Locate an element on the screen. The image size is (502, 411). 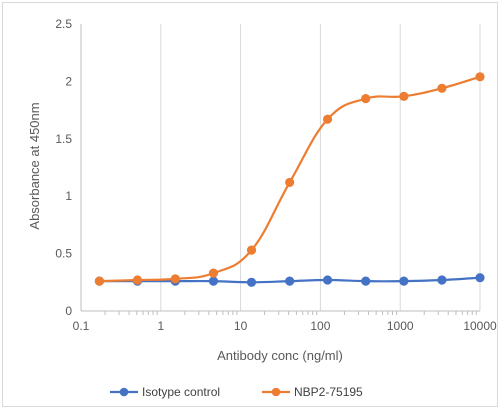
legend-label-isotype-control: Isotype control is located at coordinates (181, 392).